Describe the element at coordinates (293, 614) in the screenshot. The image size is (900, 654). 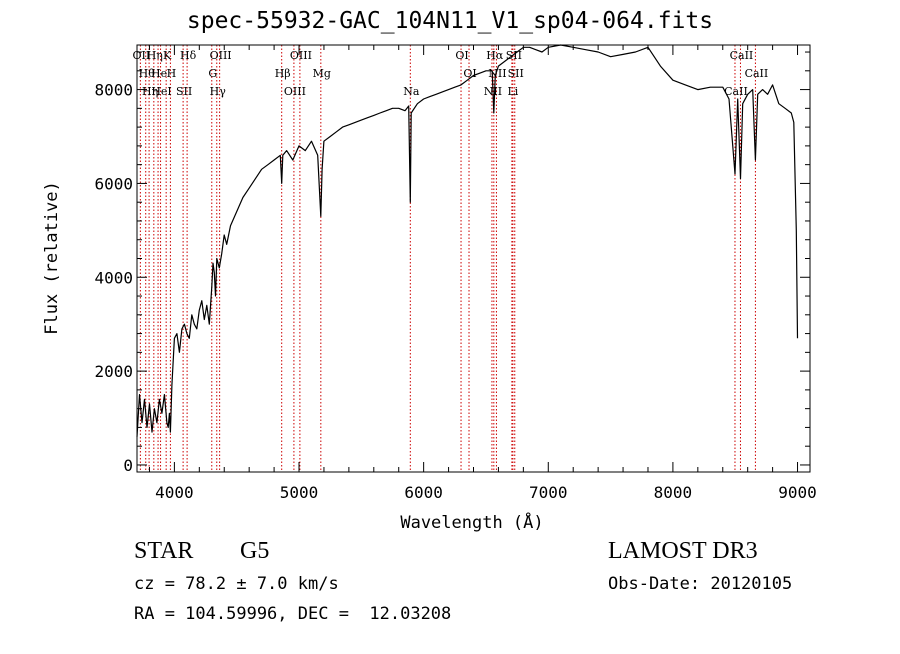
I see `ra-dec-coordinates: RA = 104.59996, DEC = 12.03208` at that location.